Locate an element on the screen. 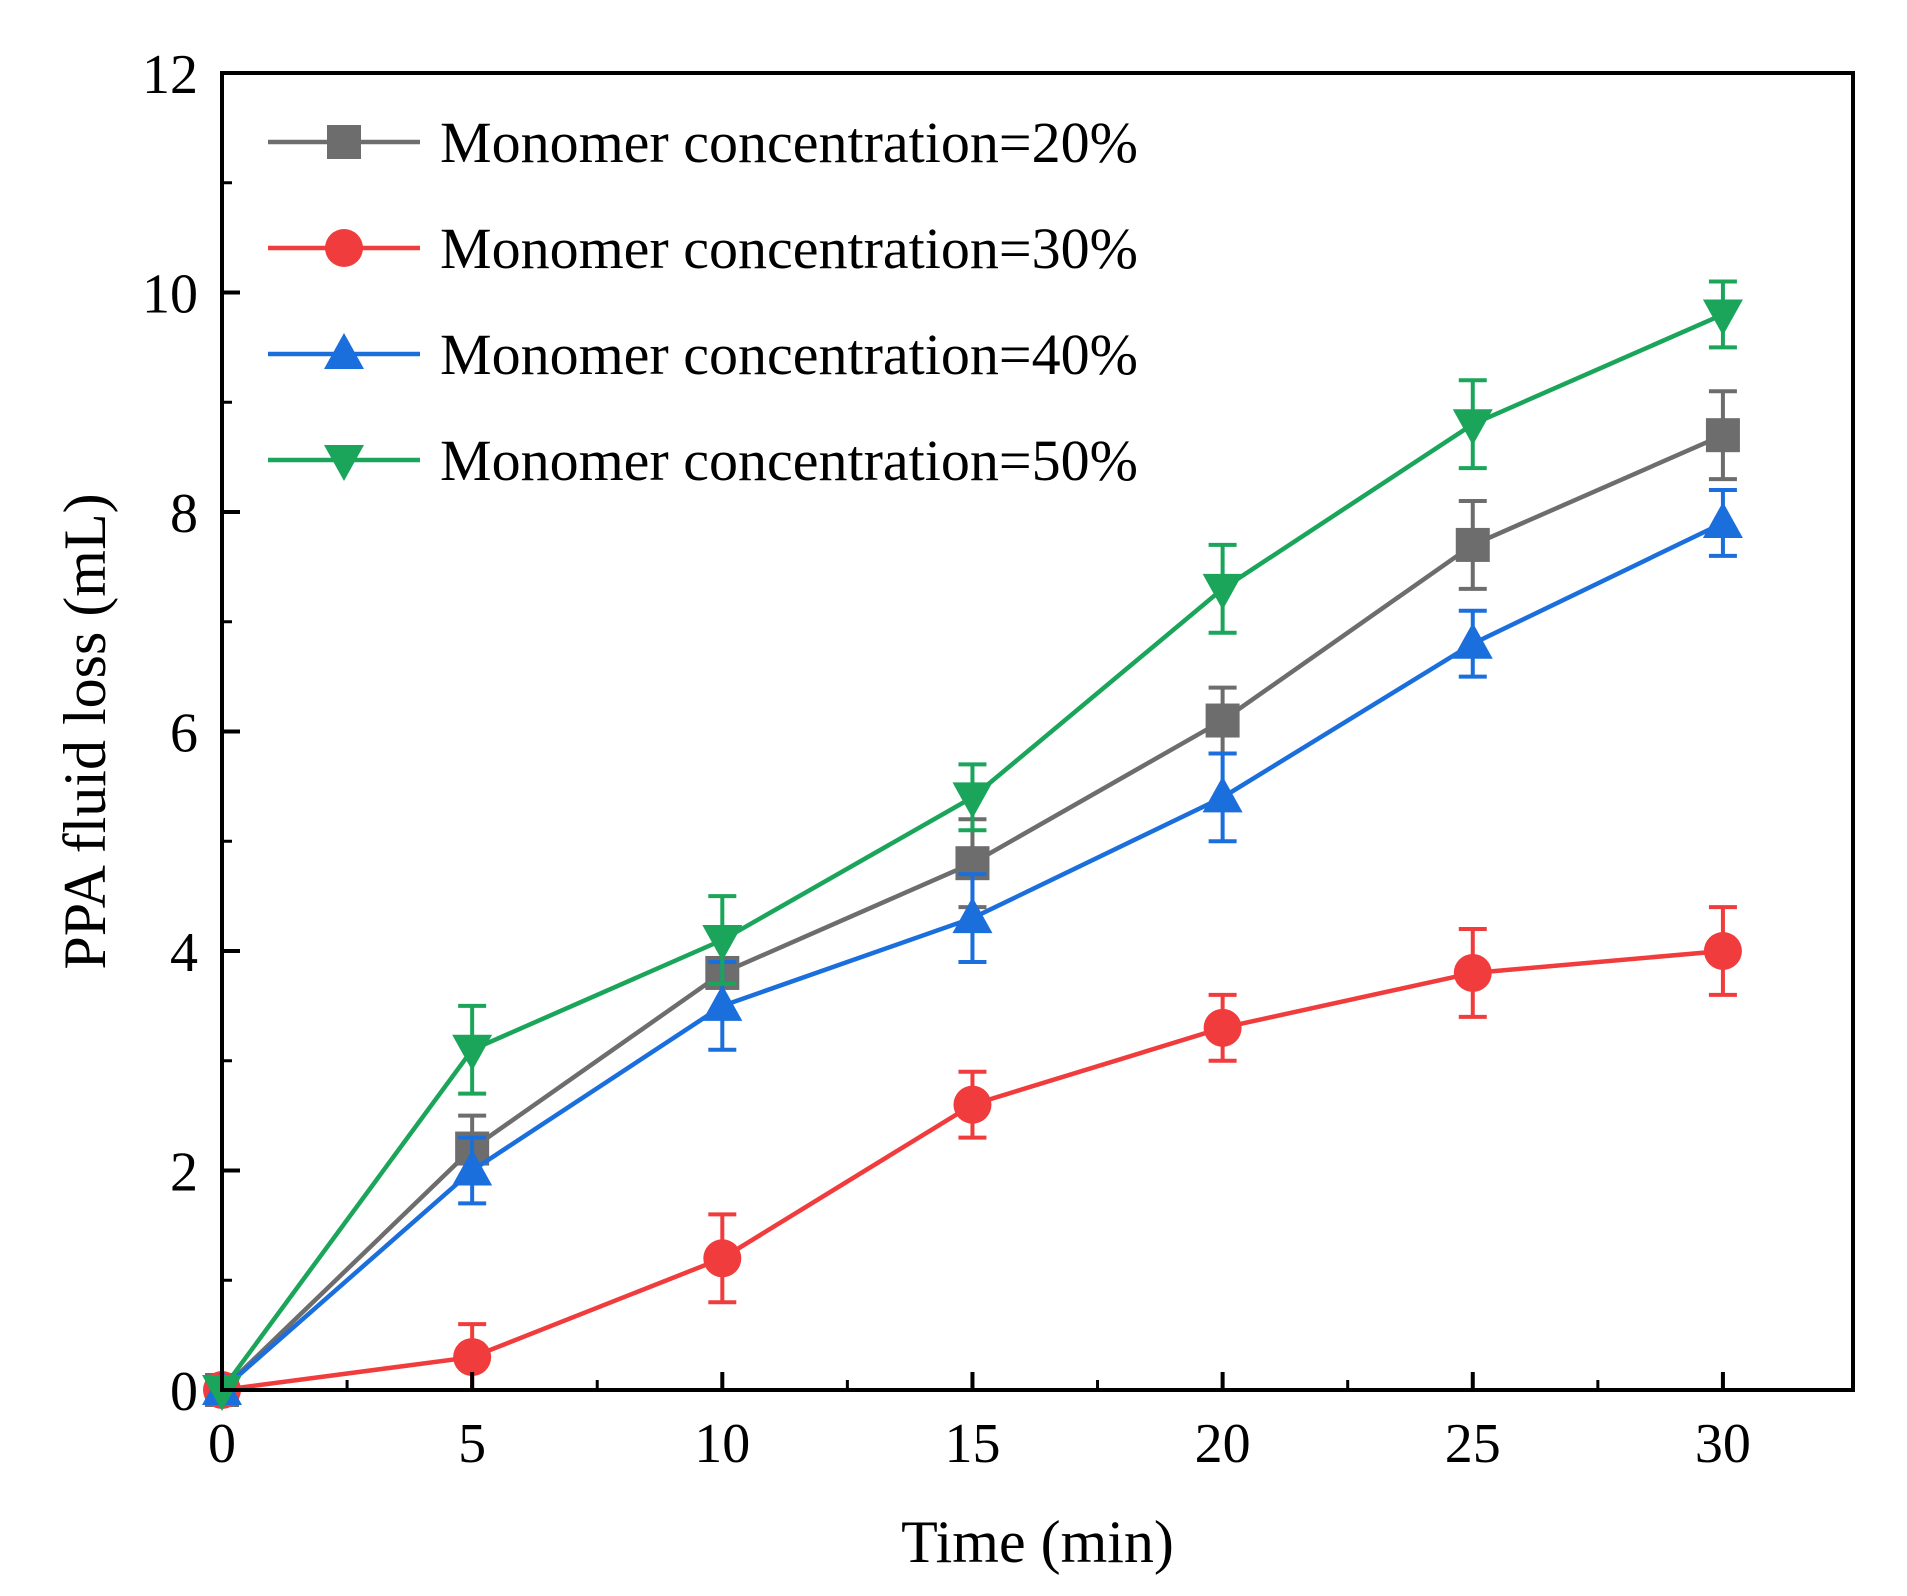  y-tick-label: 4 is located at coordinates (184, 953).